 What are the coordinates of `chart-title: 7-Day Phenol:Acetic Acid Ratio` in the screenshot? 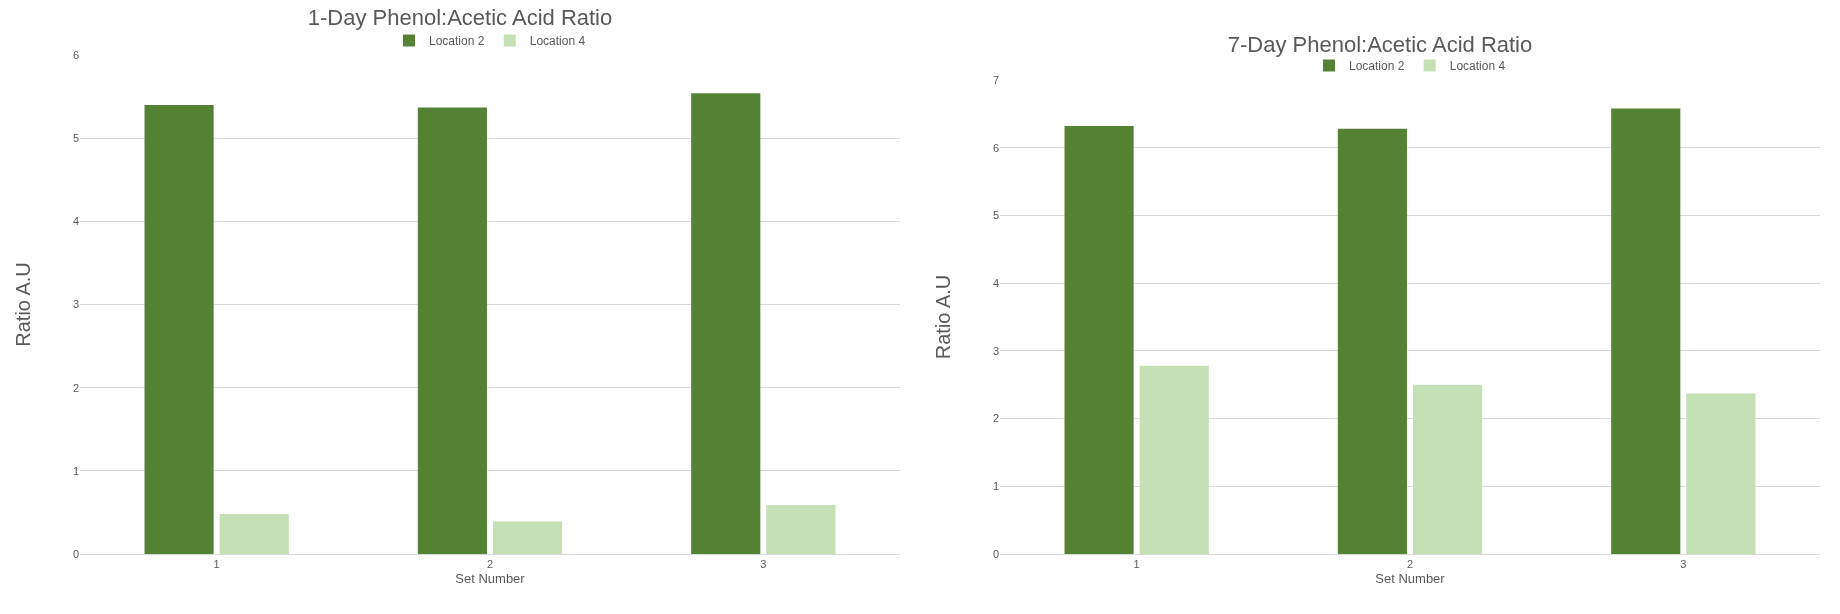 It's located at (1380, 45).